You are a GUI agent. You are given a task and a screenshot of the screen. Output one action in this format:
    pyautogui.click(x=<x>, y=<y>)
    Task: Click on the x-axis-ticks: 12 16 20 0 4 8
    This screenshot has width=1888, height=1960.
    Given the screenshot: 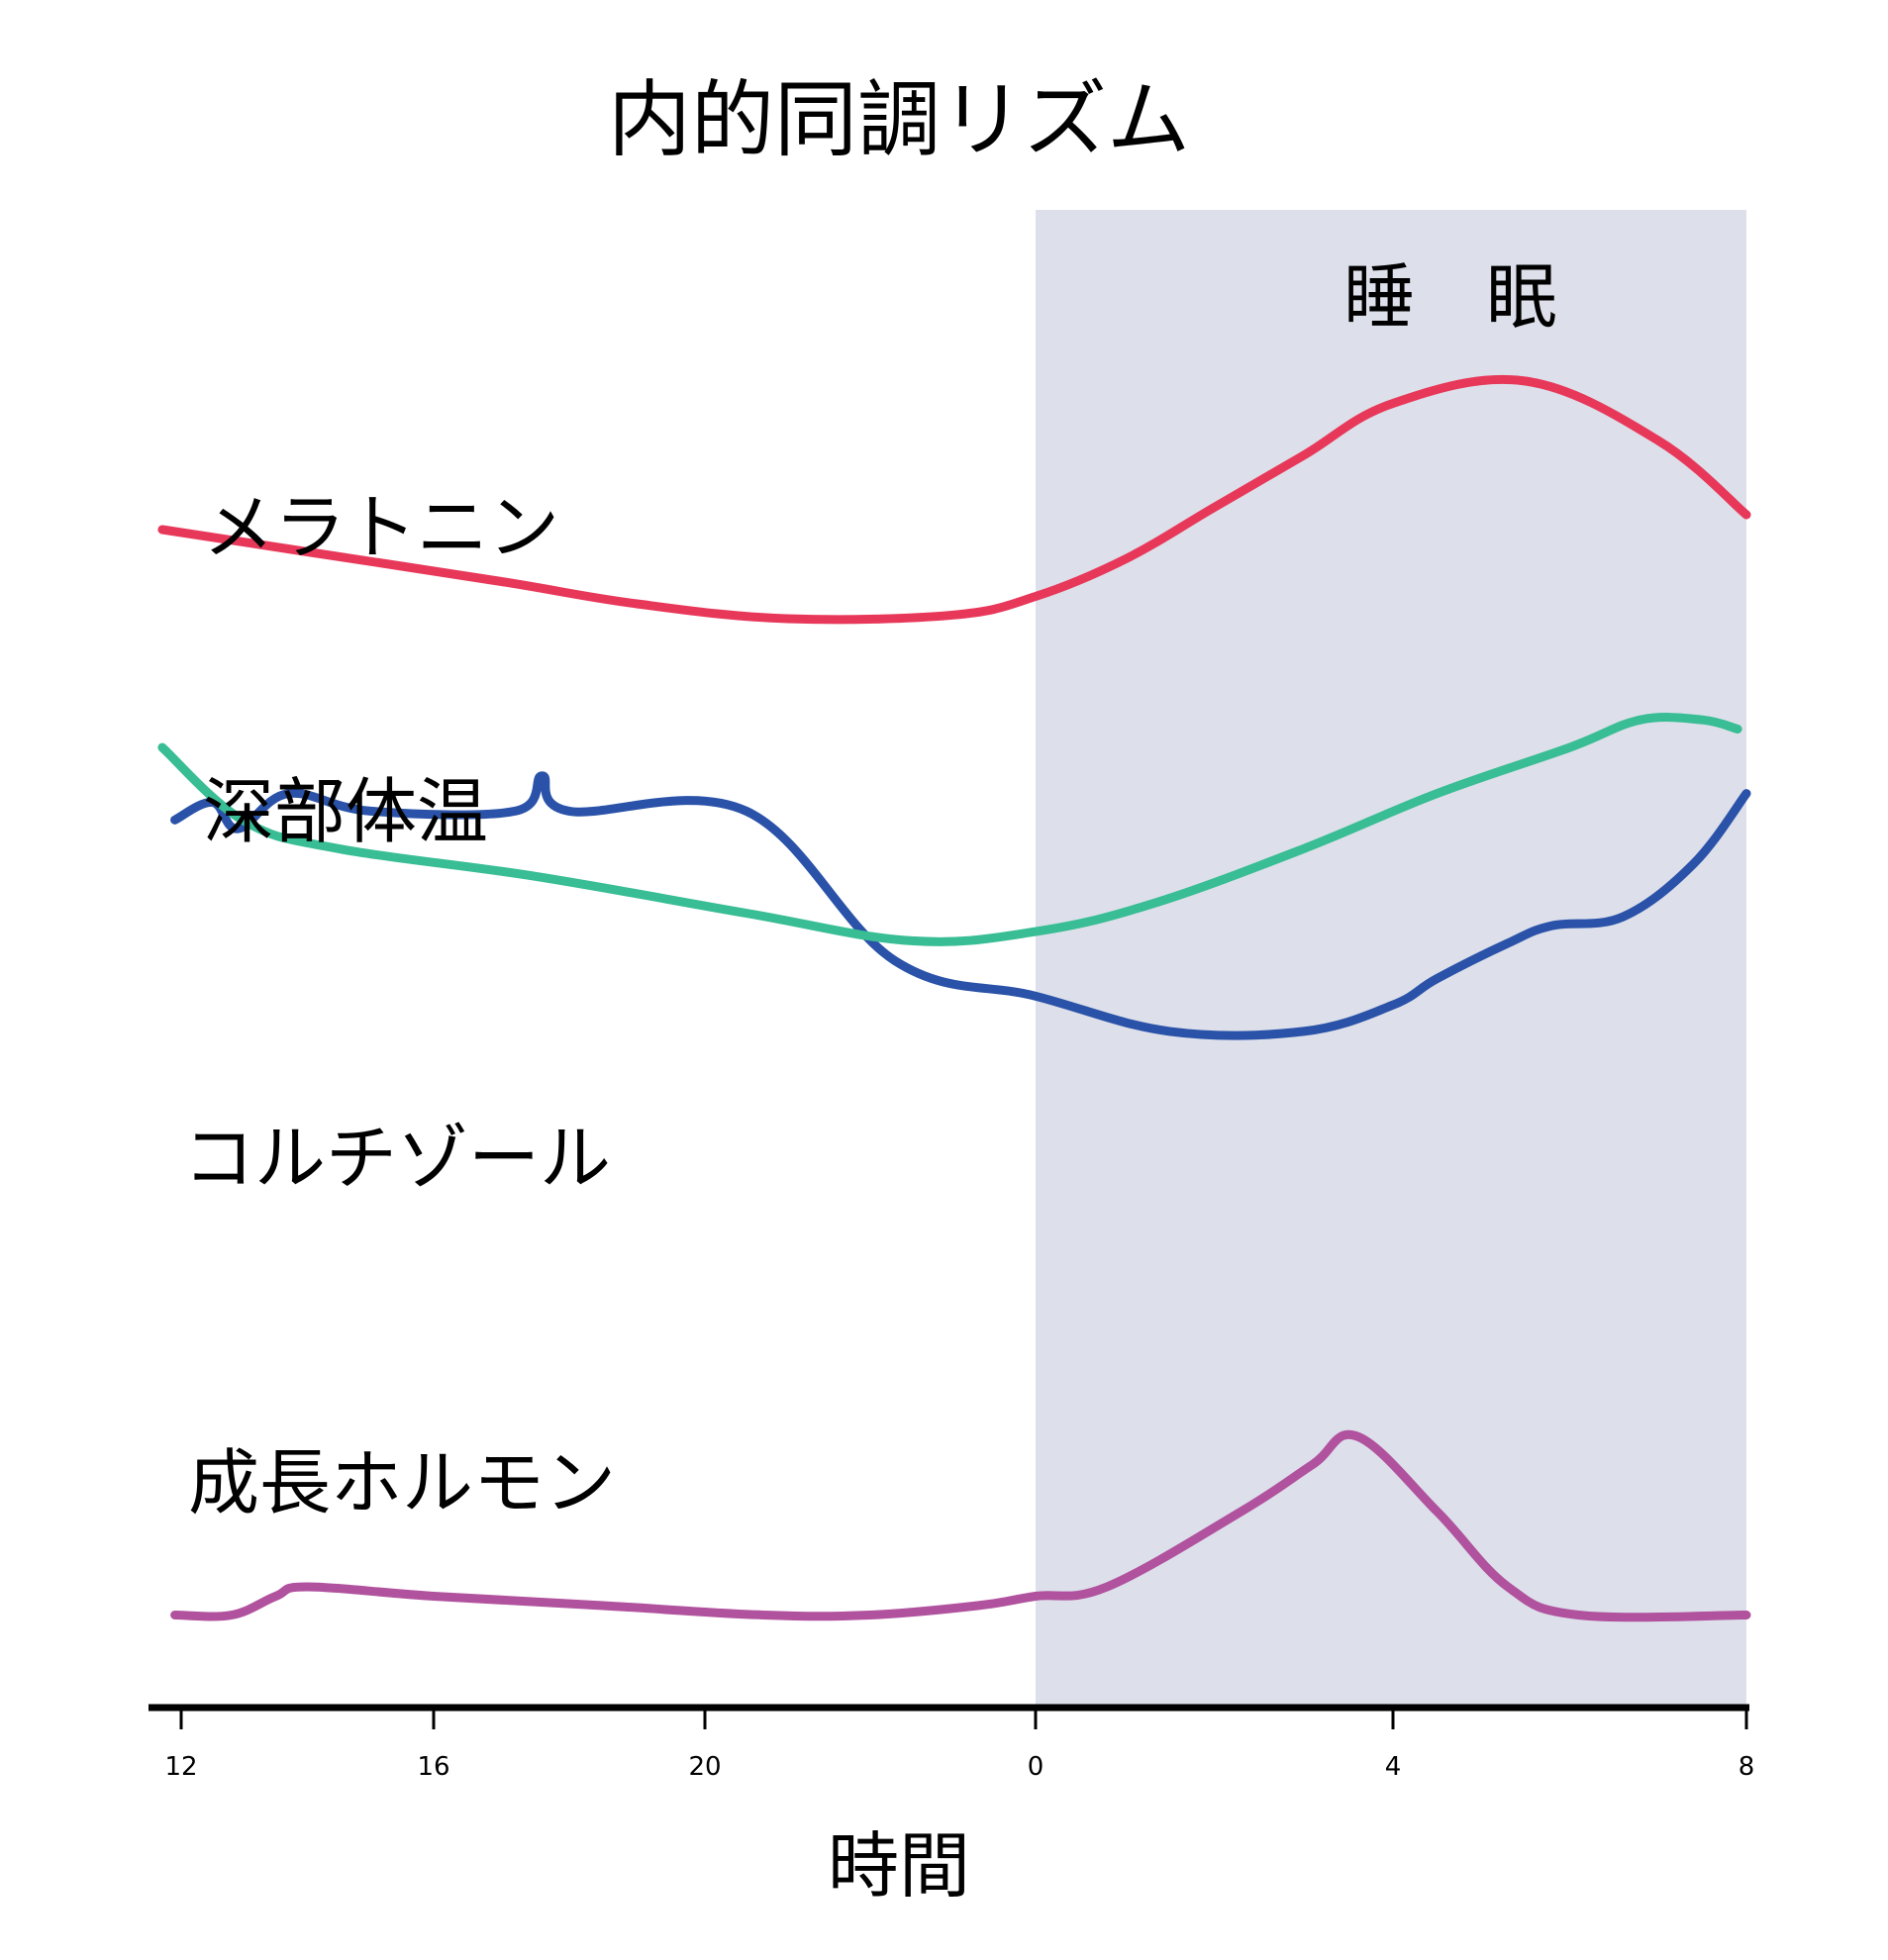 What is the action you would take?
    pyautogui.click(x=959, y=1745)
    